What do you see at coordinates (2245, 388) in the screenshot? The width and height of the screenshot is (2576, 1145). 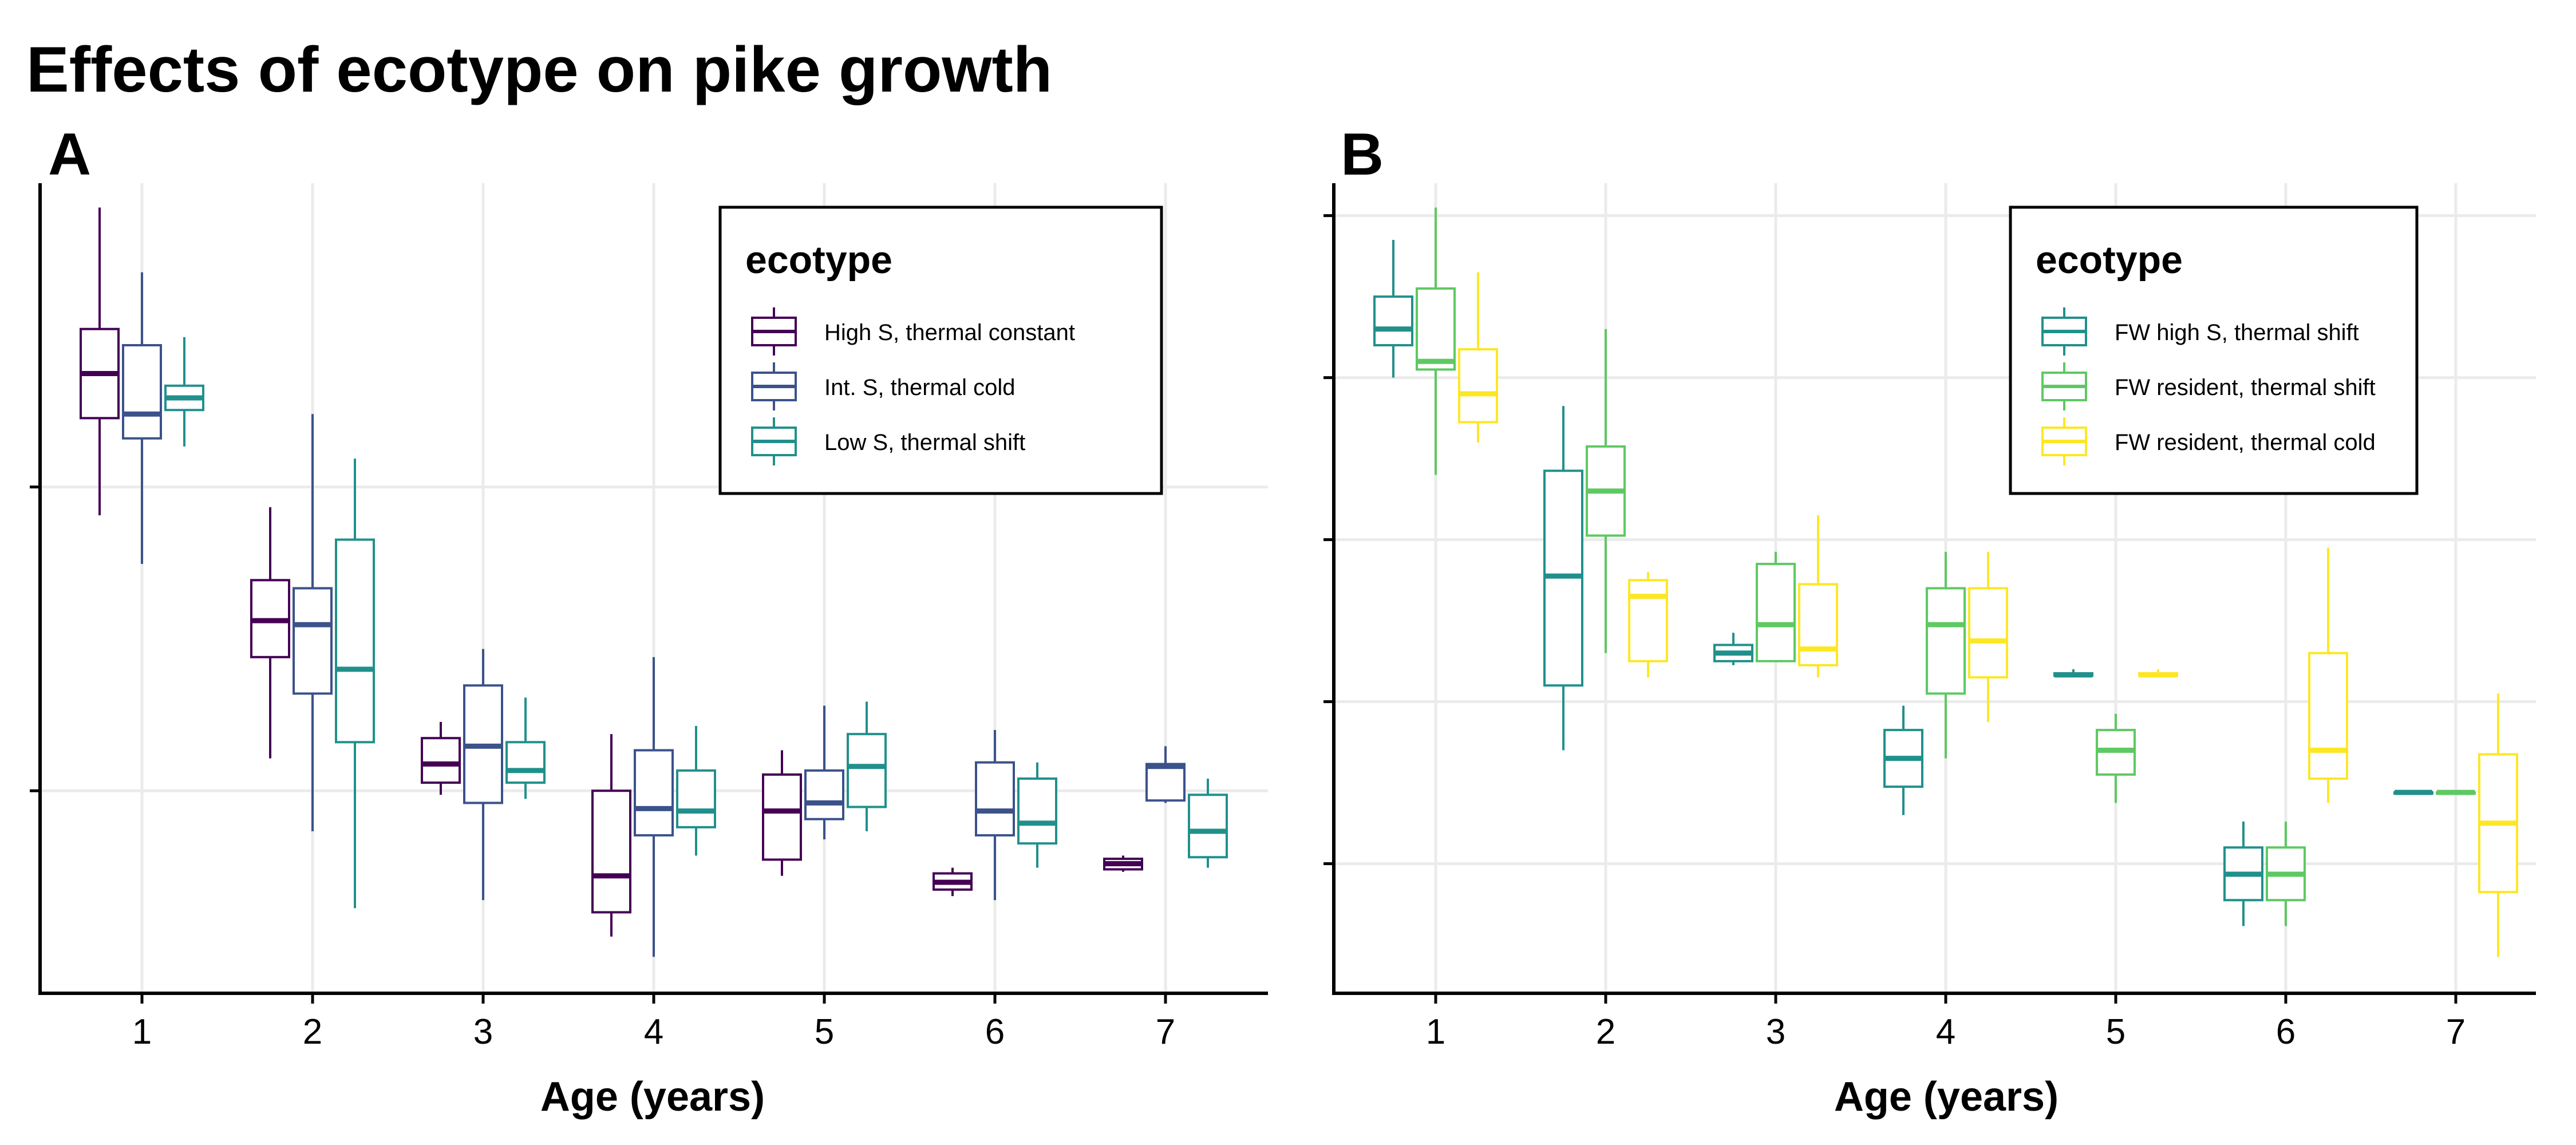 I see `panel-b-legend-label: FW resident, thermal shift` at bounding box center [2245, 388].